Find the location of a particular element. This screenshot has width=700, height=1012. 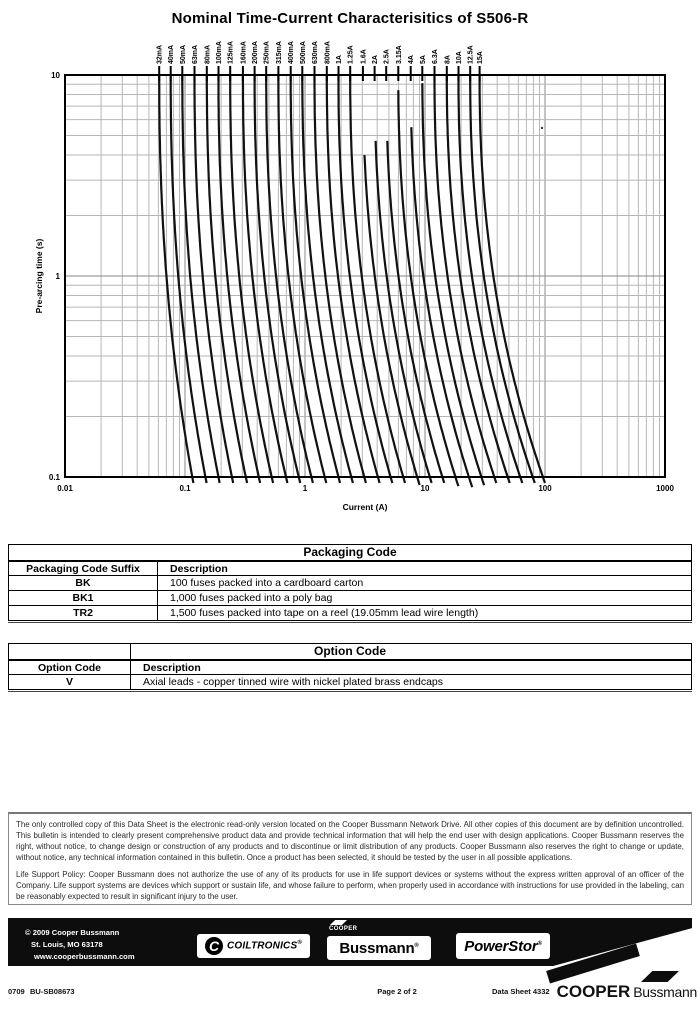

packaging-table-title: Packaging Code is located at coordinates (350, 552).